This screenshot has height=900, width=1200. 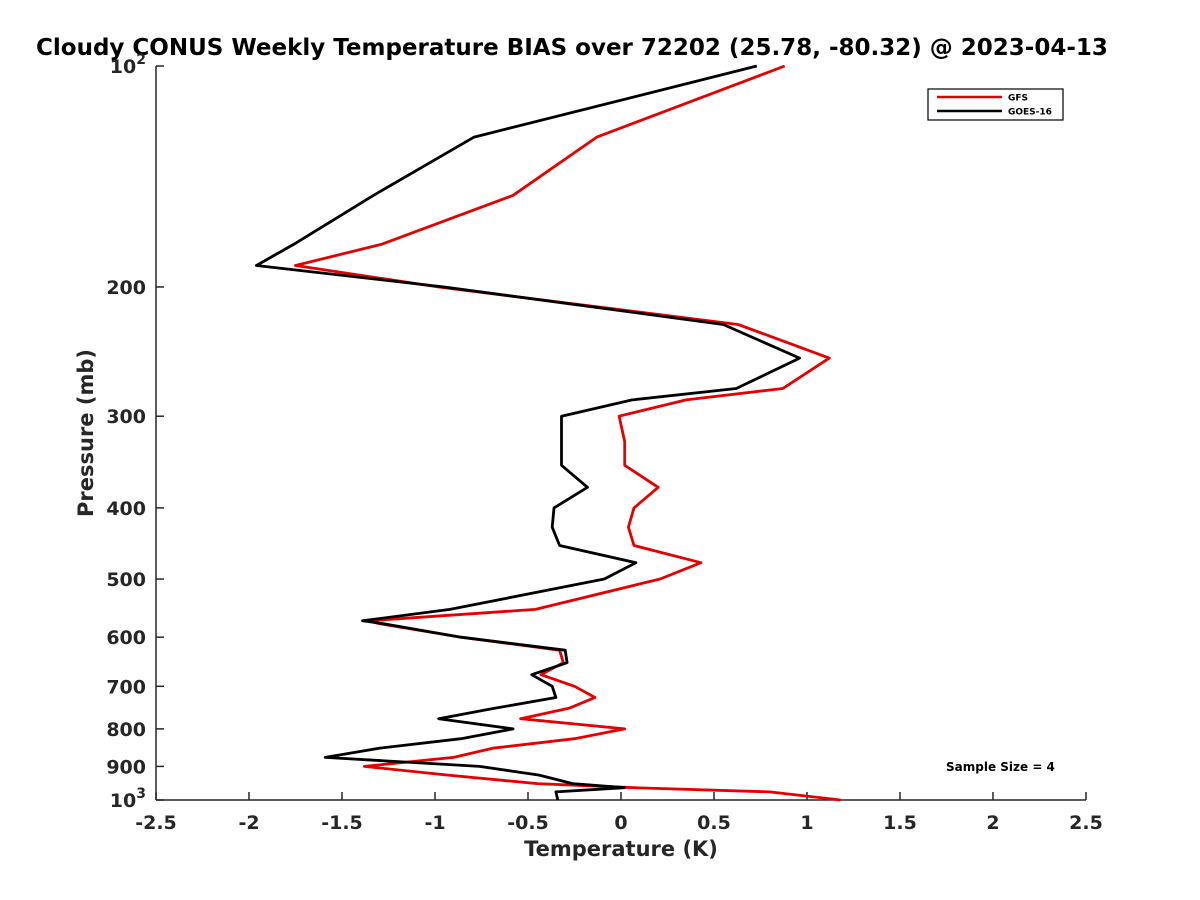 What do you see at coordinates (1018, 99) in the screenshot?
I see `legend-label-gfs: GFS` at bounding box center [1018, 99].